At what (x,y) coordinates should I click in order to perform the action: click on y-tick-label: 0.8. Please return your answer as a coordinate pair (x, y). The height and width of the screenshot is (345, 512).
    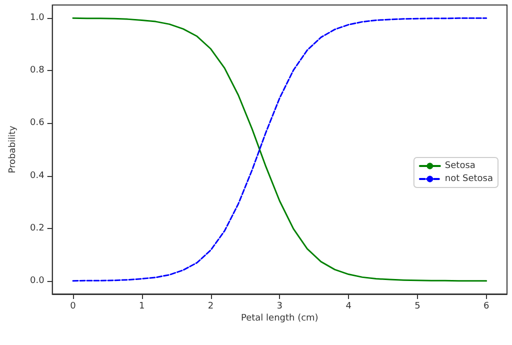
    Looking at the image, I should click on (37, 71).